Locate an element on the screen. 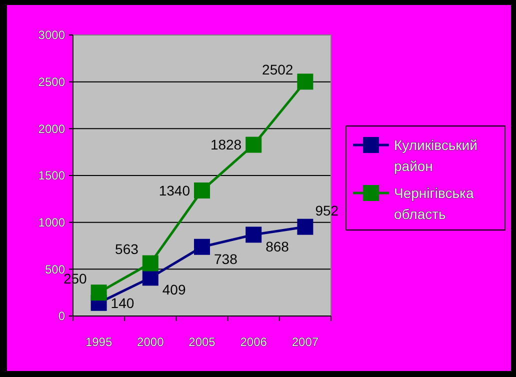  legend-label: Чернігівська область is located at coordinates (434, 203).